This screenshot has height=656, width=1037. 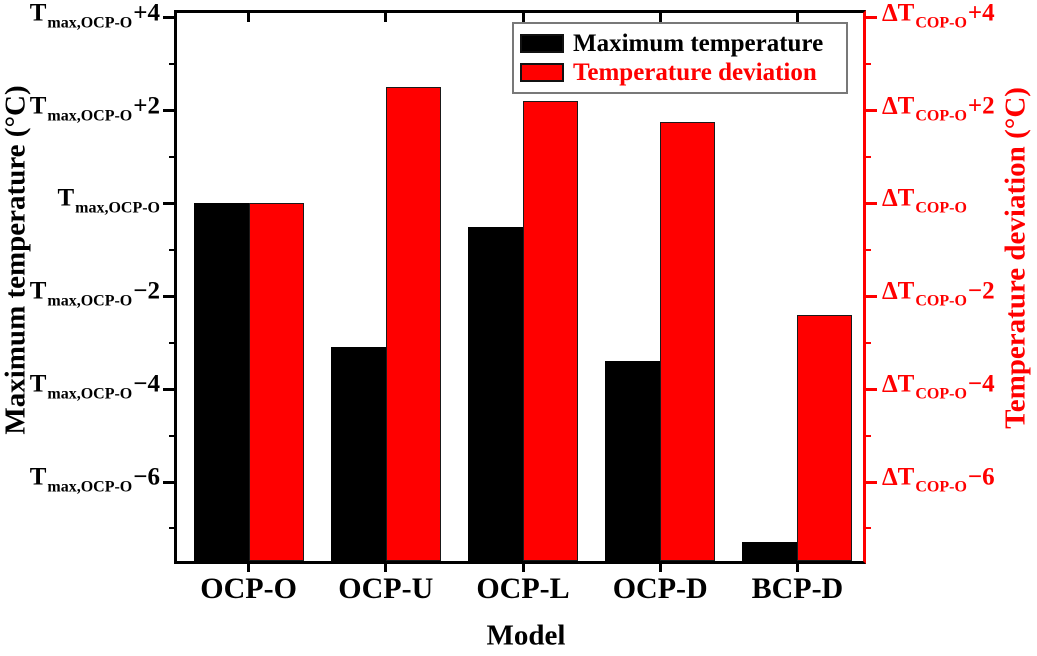 I want to click on left-axis-tick-label: Tmax,OCP-O−2, so click(x=94, y=293).